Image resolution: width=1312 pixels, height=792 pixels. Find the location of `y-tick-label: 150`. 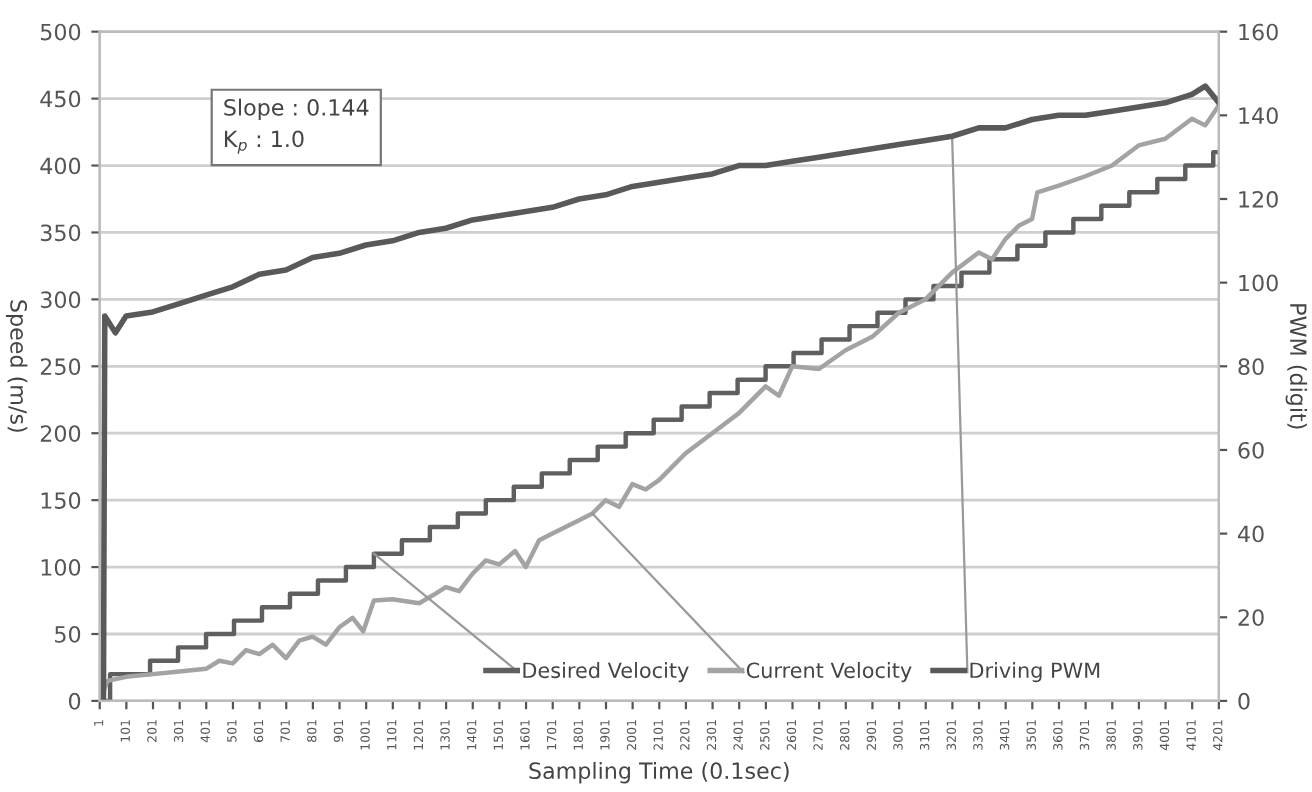

y-tick-label: 150 is located at coordinates (61, 500).